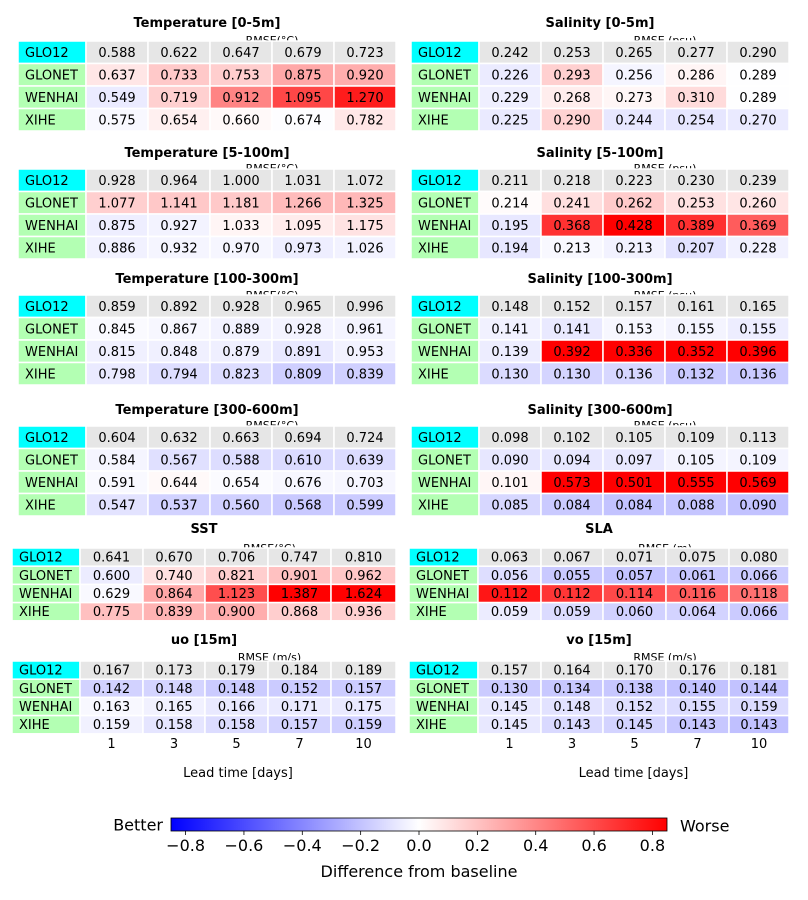  What do you see at coordinates (633, 120) in the screenshot?
I see `value-label: 0.244` at bounding box center [633, 120].